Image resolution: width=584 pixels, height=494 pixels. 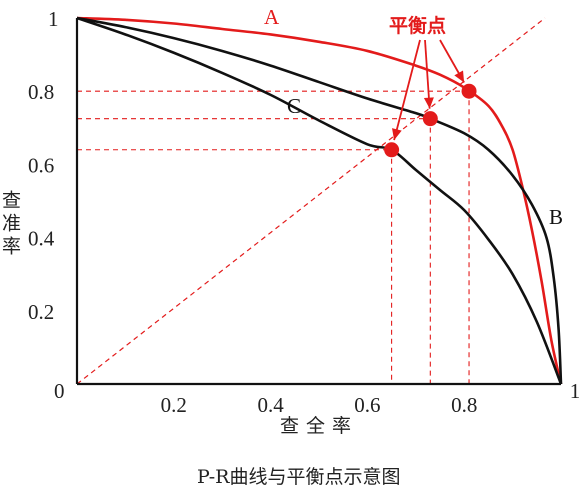 What do you see at coordinates (452, 61) in the screenshot?
I see `arrow-to-A` at bounding box center [452, 61].